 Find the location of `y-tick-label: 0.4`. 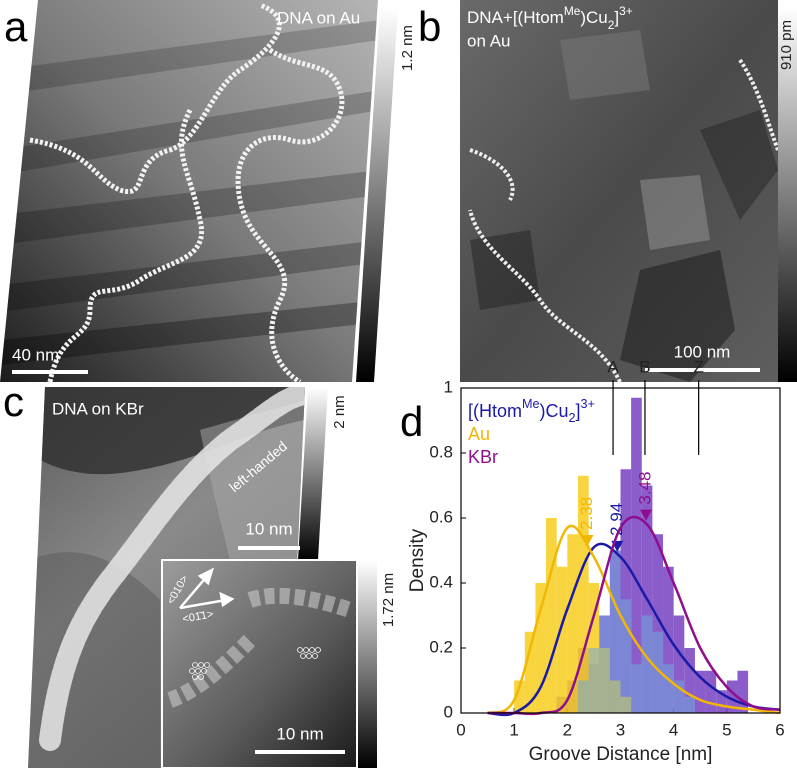

y-tick-label: 0.4 is located at coordinates (441, 581).